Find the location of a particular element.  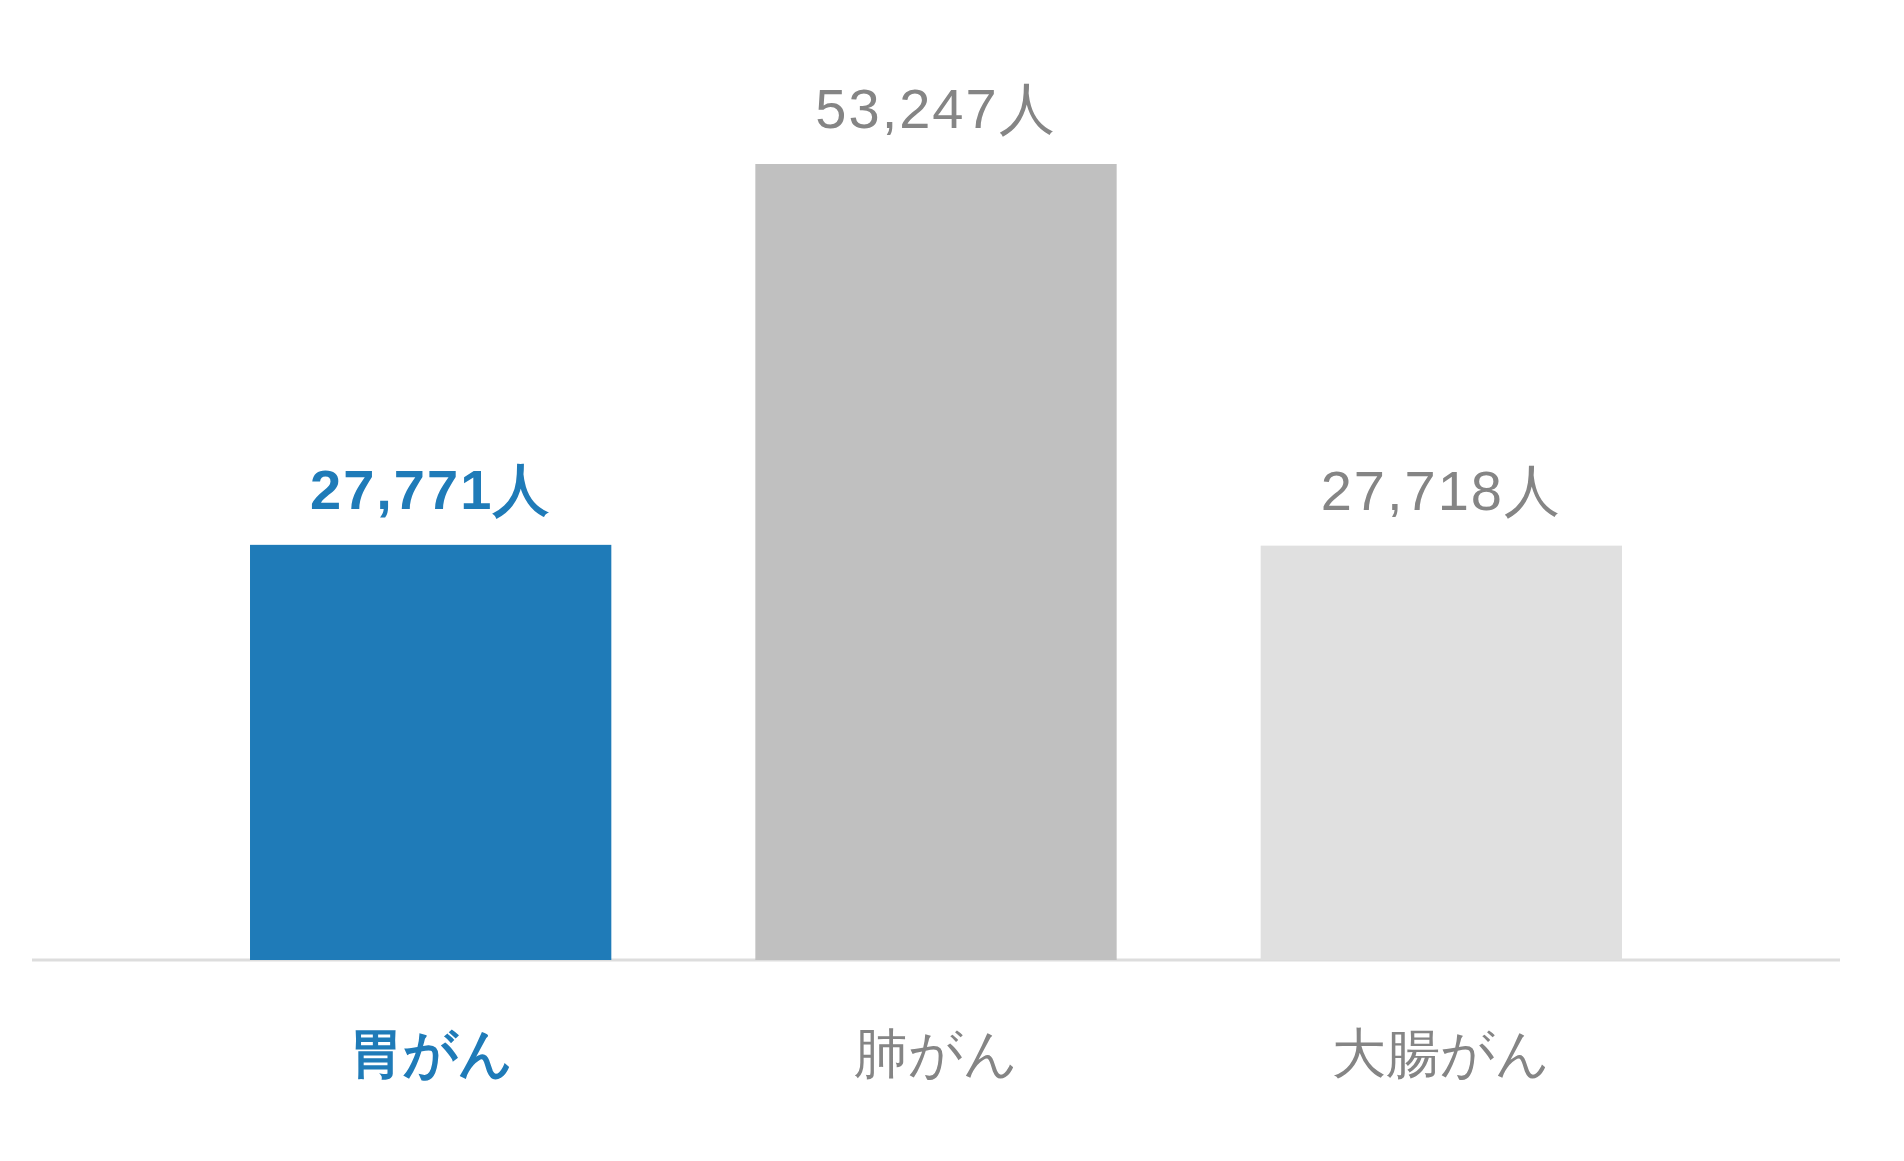

data-label: 53,247人 is located at coordinates (936, 108).